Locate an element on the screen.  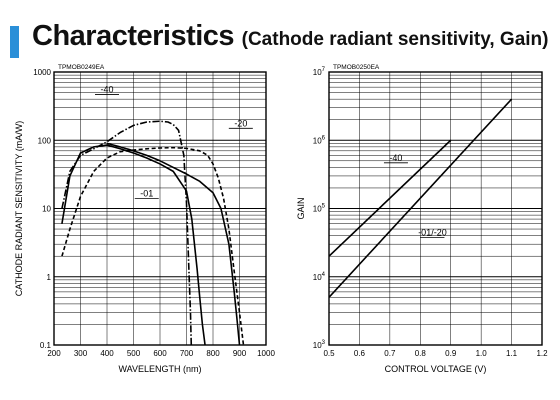
x-tick-label: 600 is located at coordinates (160, 353).